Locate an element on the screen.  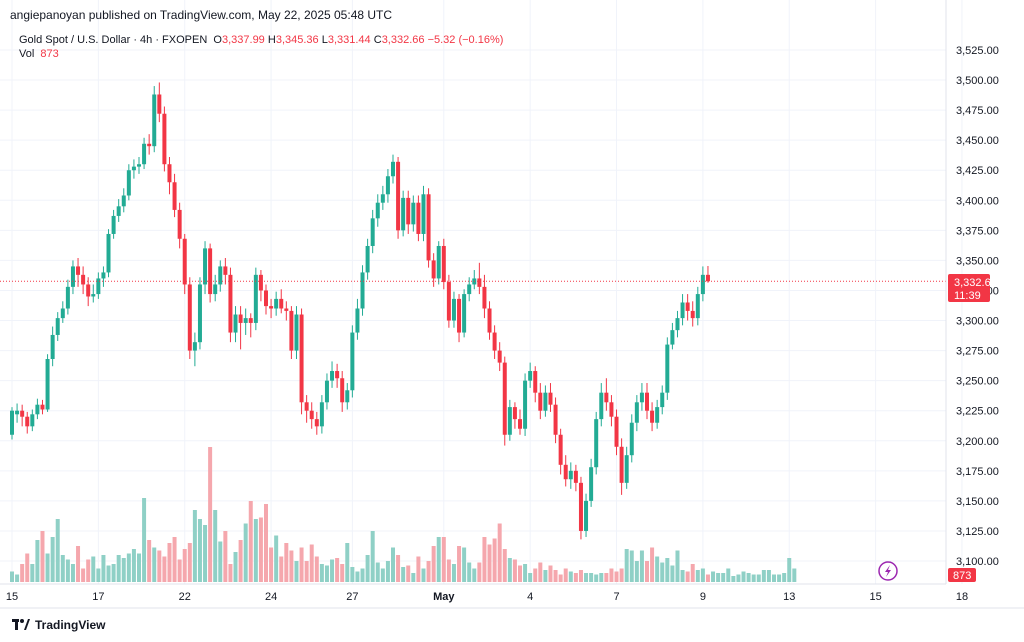
time-tick-label: May is located at coordinates (444, 597).